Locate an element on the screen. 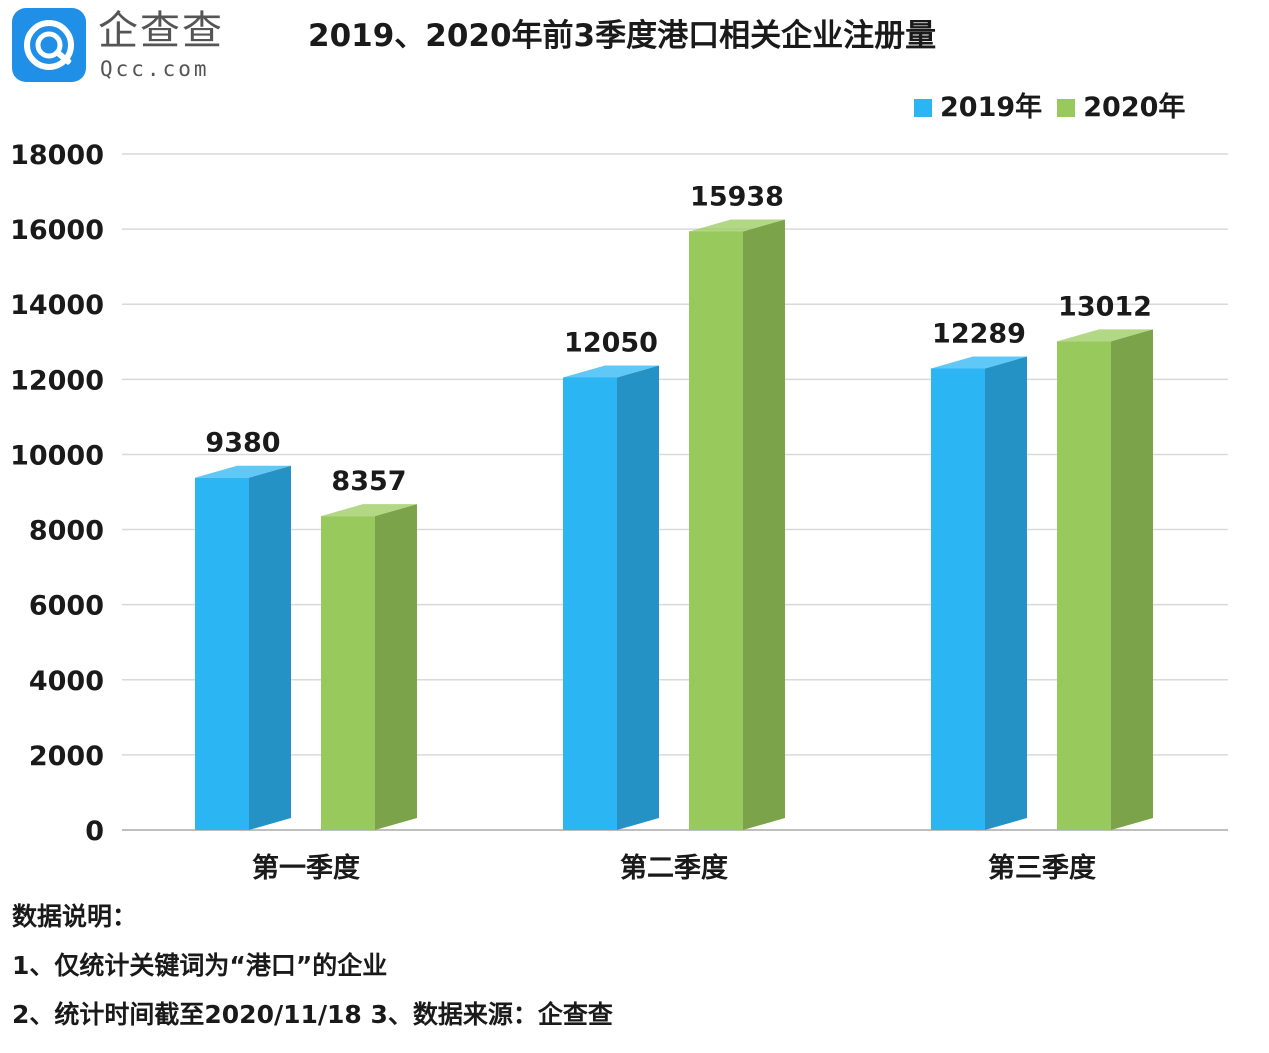 The height and width of the screenshot is (1053, 1269). legend-item-2020: 2020年 is located at coordinates (1121, 108).